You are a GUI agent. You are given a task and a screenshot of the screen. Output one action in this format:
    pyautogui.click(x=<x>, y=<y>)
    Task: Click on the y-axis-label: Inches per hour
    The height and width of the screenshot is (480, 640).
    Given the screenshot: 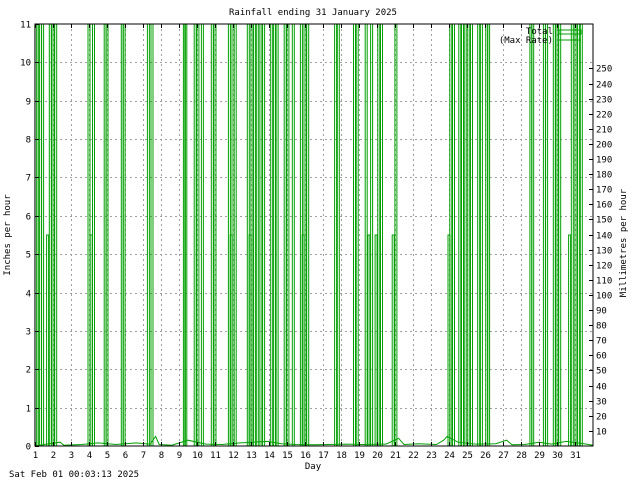 What is the action you would take?
    pyautogui.click(x=8, y=235)
    